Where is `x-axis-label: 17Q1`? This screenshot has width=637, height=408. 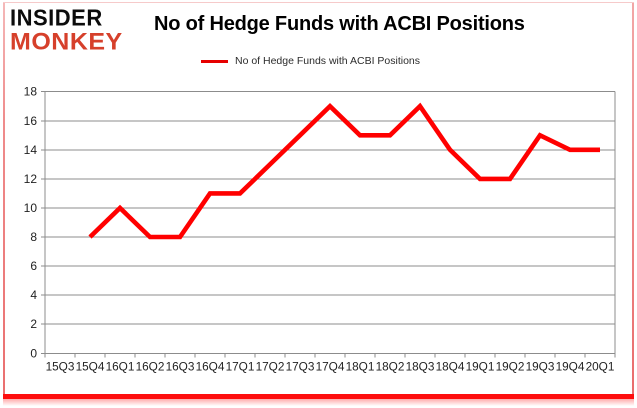 x-axis-label: 17Q1 is located at coordinates (240, 366).